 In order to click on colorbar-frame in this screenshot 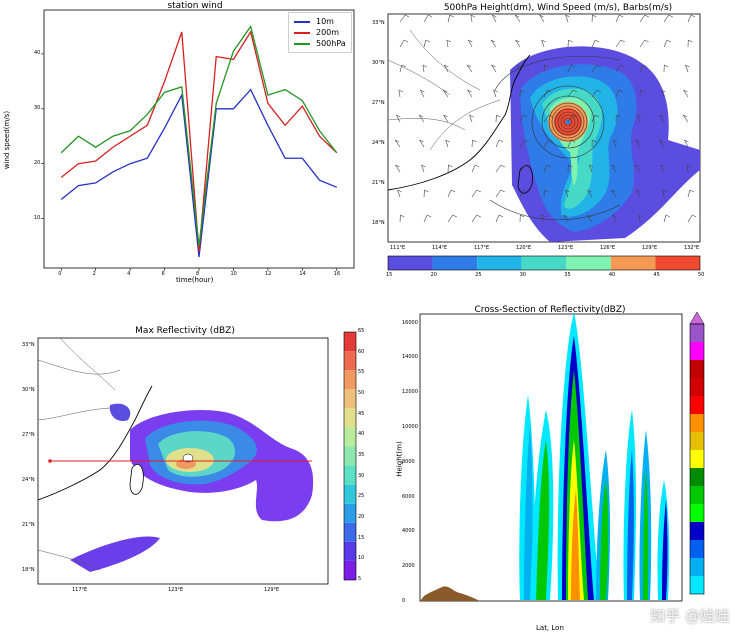, I will do `click(544, 263)`.